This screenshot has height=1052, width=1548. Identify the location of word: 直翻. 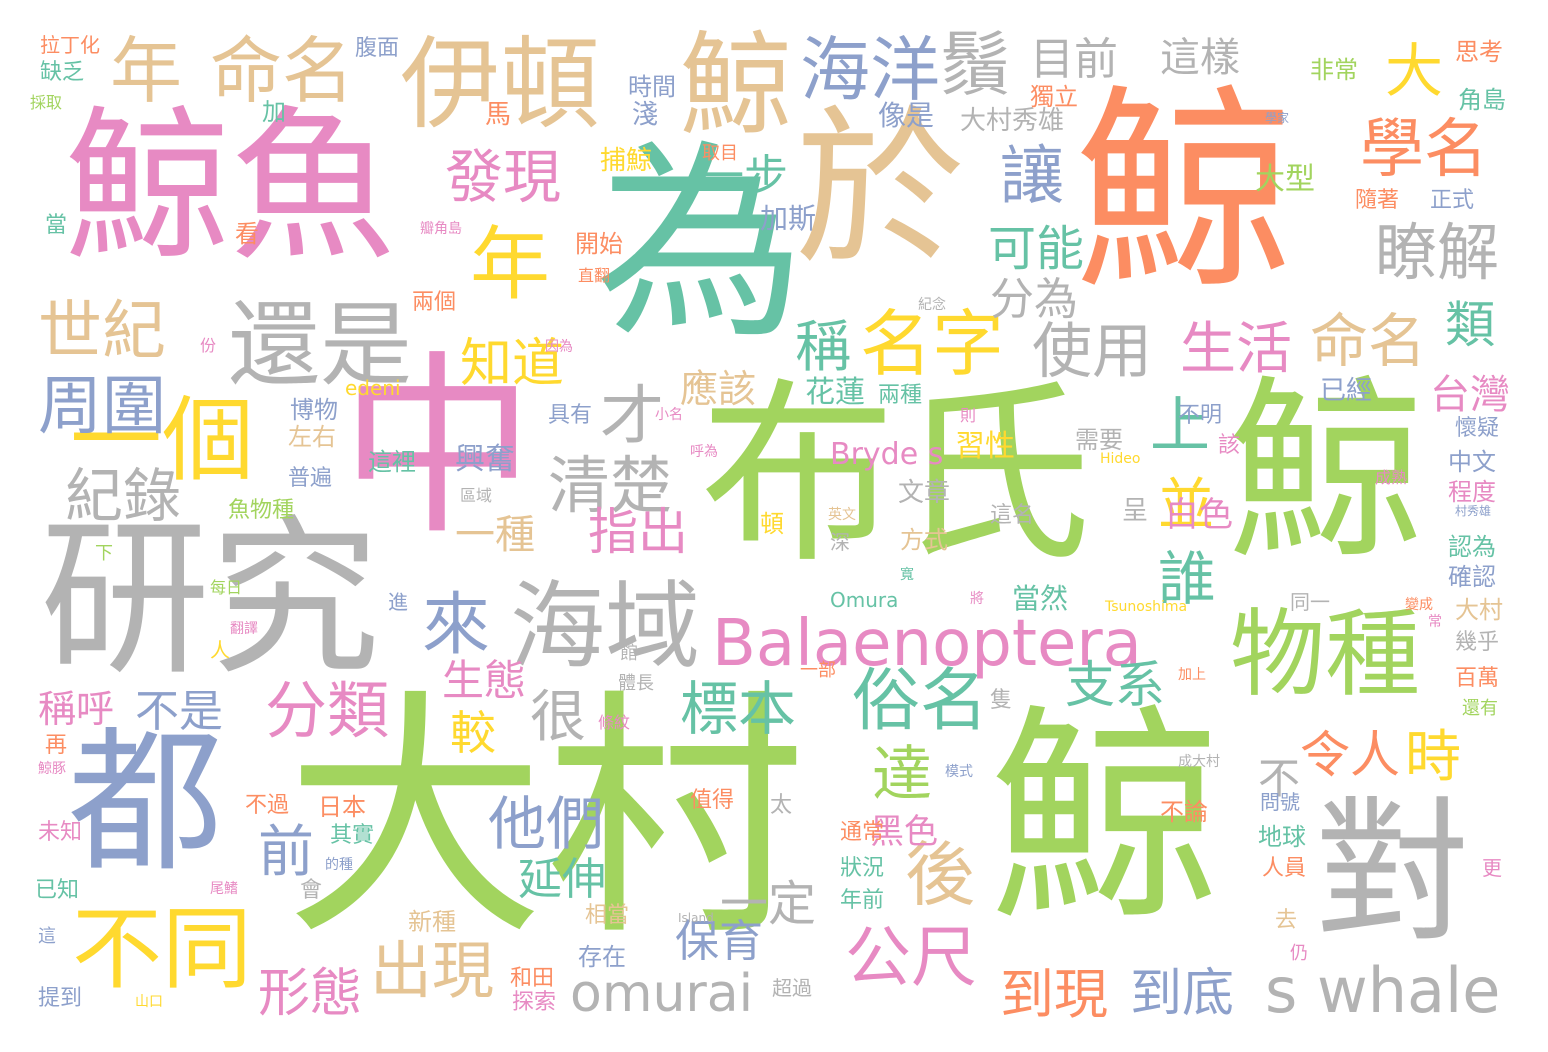
(594, 275).